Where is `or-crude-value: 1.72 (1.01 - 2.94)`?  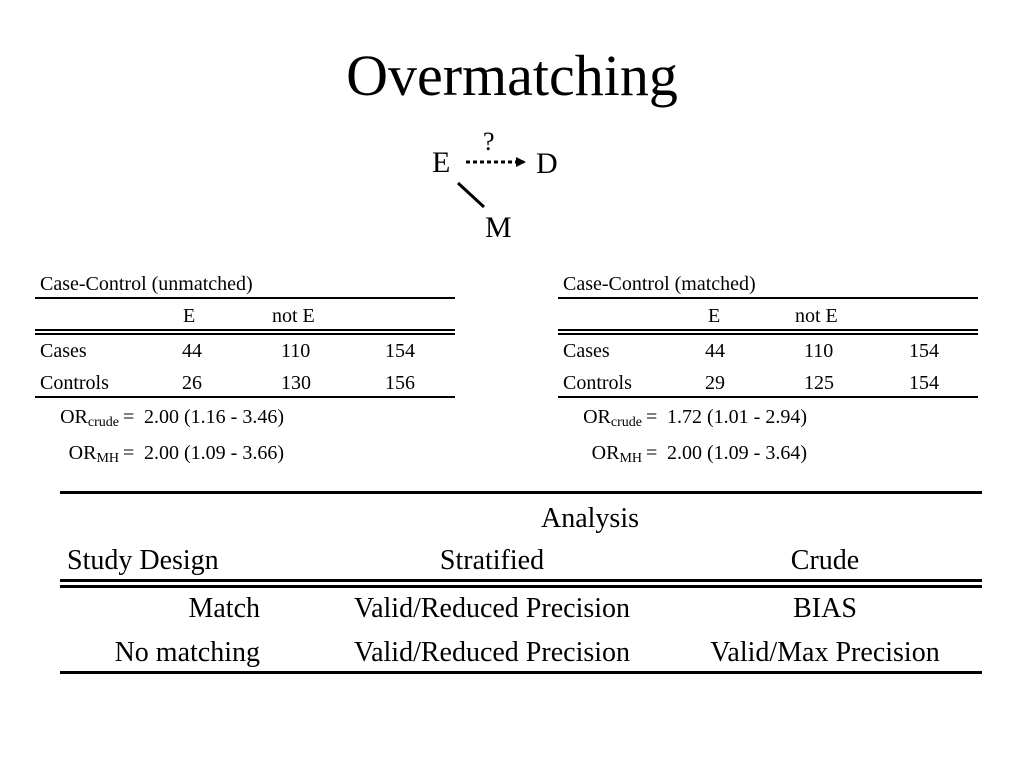
or-crude-value: 1.72 (1.01 - 2.94) is located at coordinates (737, 417).